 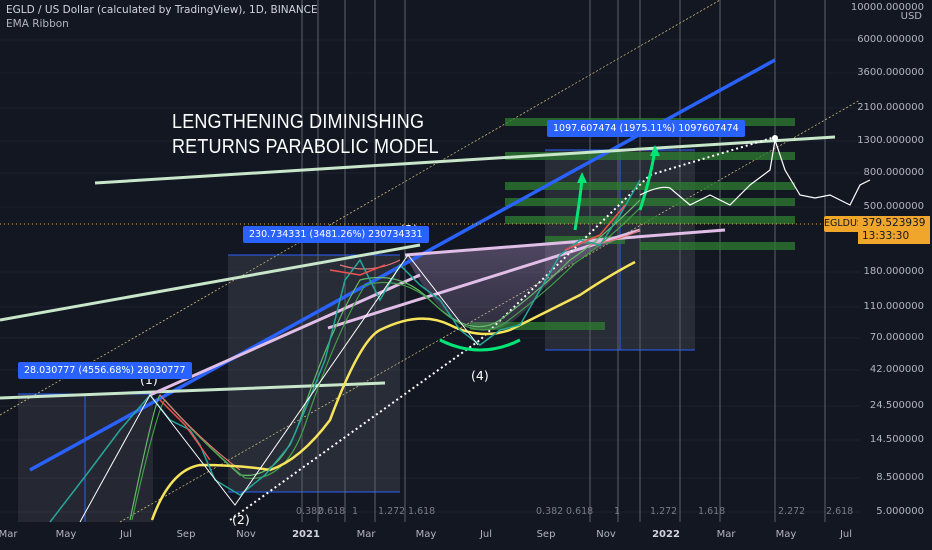 I want to click on time-axis-year-label: 2022, so click(x=666, y=534).